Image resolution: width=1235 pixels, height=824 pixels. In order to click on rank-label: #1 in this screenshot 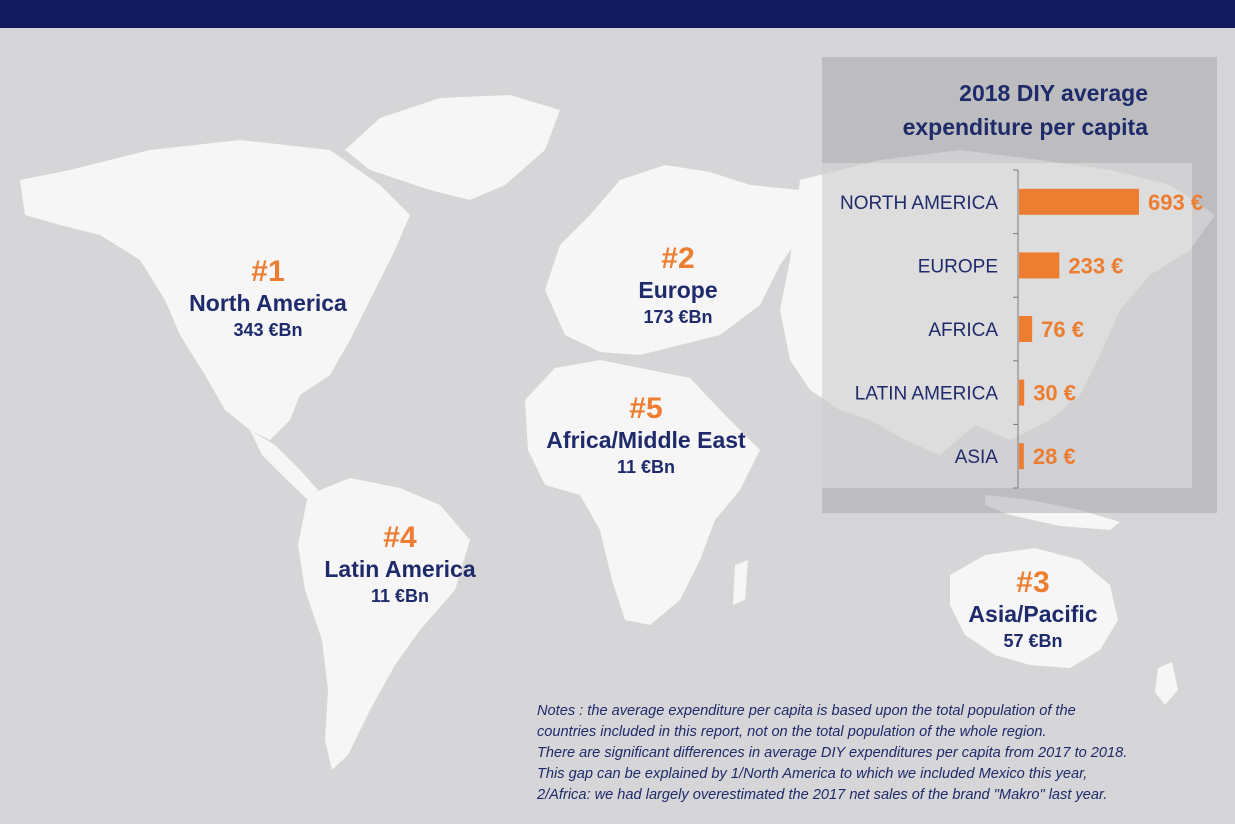, I will do `click(268, 271)`.